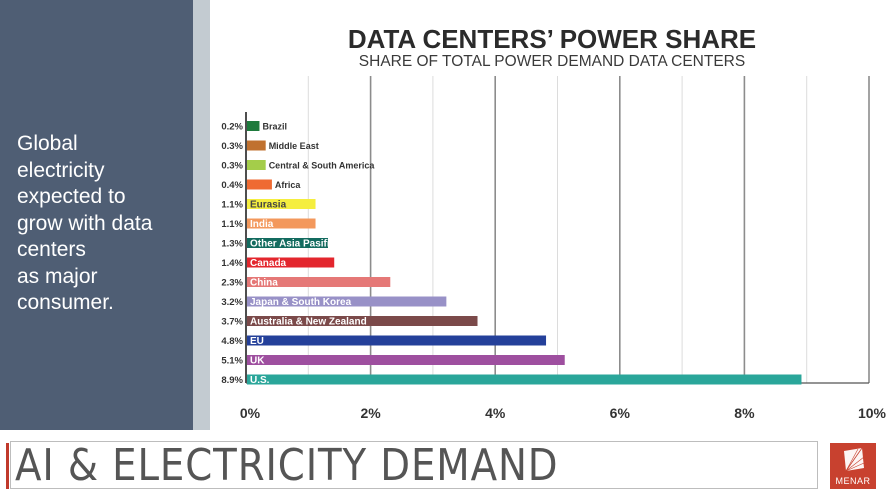 The height and width of the screenshot is (500, 889). What do you see at coordinates (232, 361) in the screenshot?
I see `value-label: 5.1%` at bounding box center [232, 361].